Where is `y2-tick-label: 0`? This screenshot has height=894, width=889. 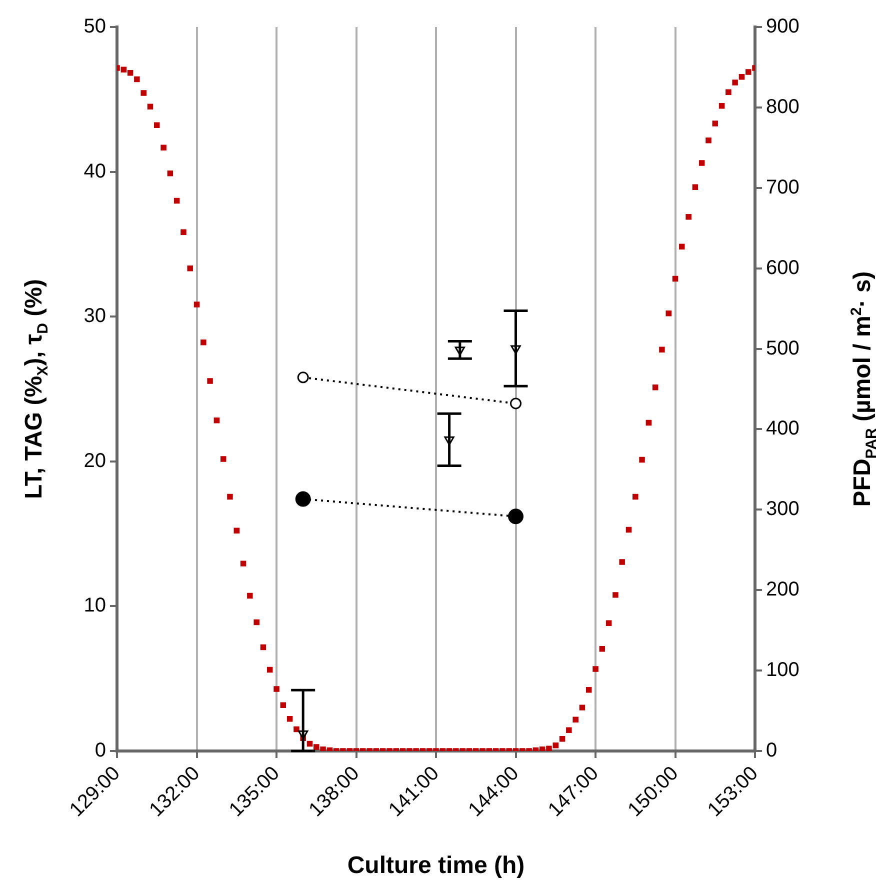 y2-tick-label: 0 is located at coordinates (772, 751).